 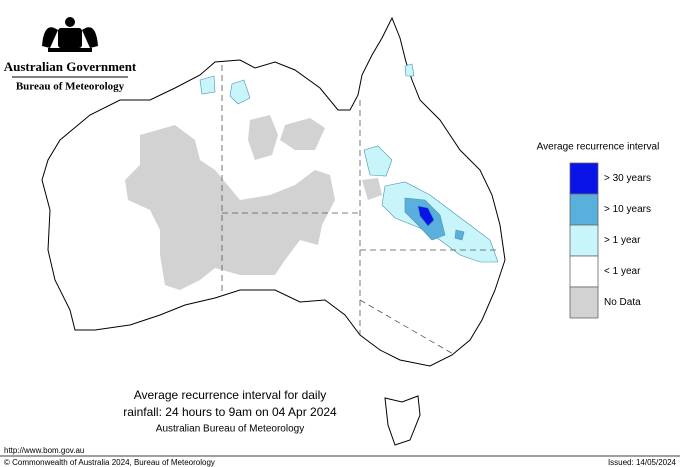 I want to click on footer-url: http://www.bom.gov.au, so click(x=44, y=450).